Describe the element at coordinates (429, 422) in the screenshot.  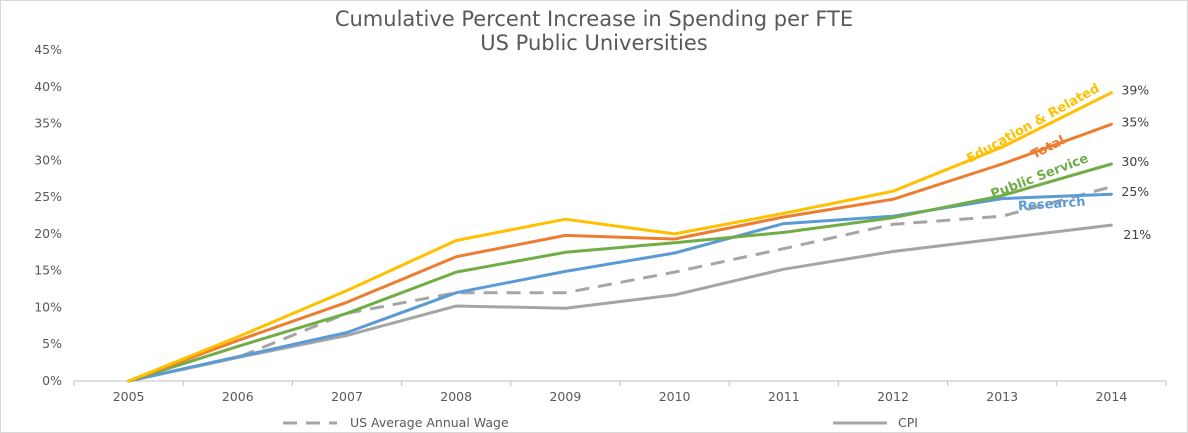
I see `legend-label-wage: US Average Annual Wage` at that location.